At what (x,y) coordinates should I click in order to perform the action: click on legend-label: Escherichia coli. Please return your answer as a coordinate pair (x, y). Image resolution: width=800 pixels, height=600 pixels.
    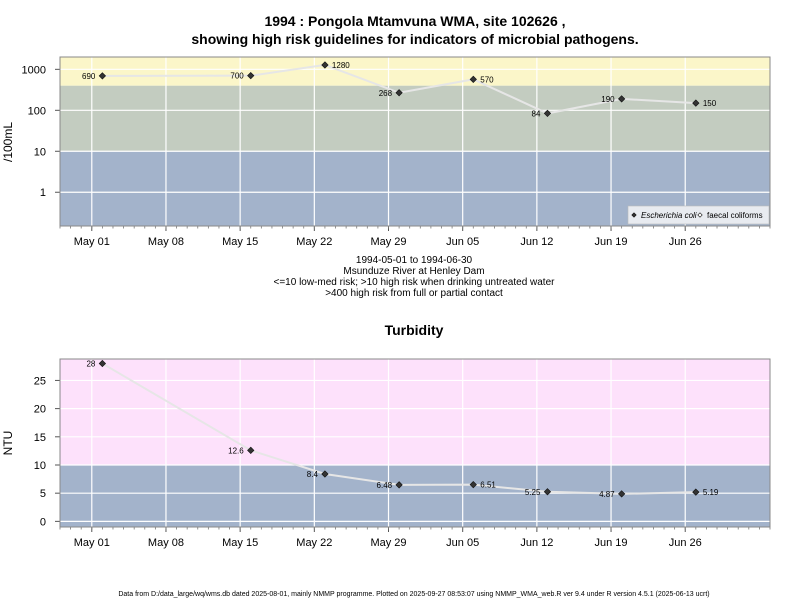
    Looking at the image, I should click on (669, 215).